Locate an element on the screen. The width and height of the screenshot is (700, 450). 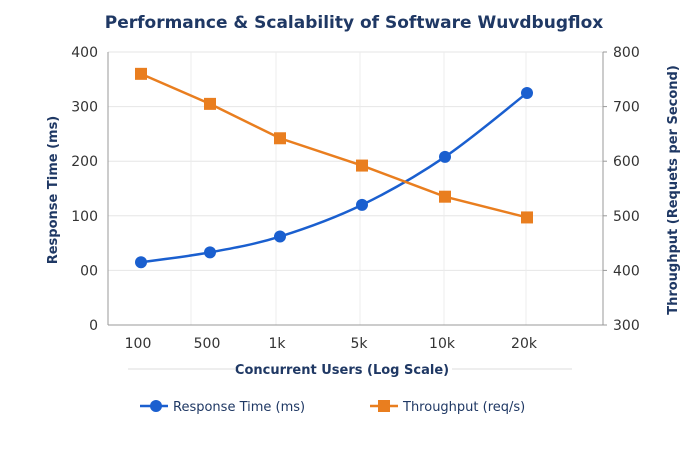
legend-marker-square is located at coordinates (384, 406).